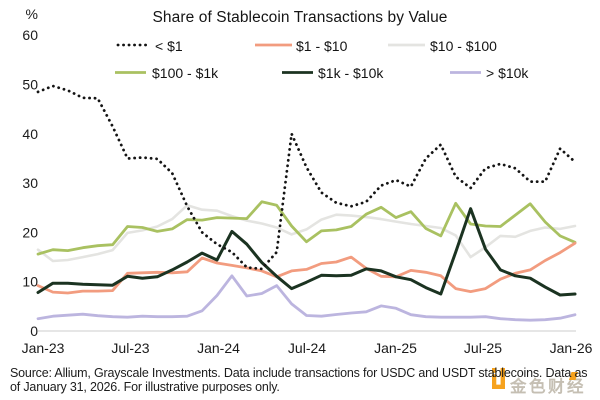  I want to click on svg-text: 40, so click(30, 134).